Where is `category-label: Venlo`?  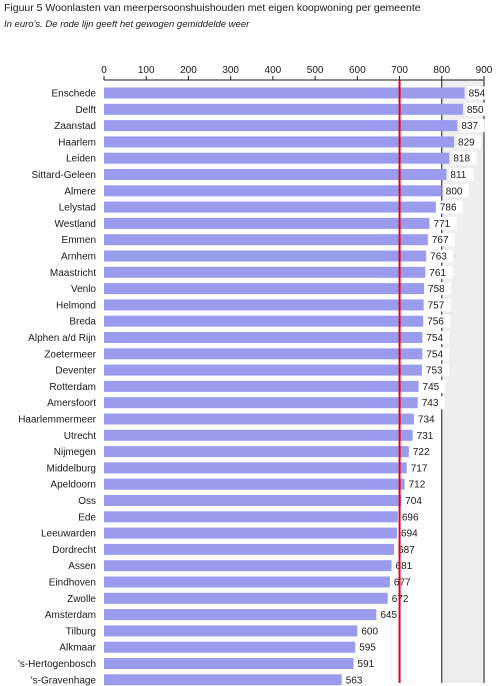 category-label: Venlo is located at coordinates (83, 289).